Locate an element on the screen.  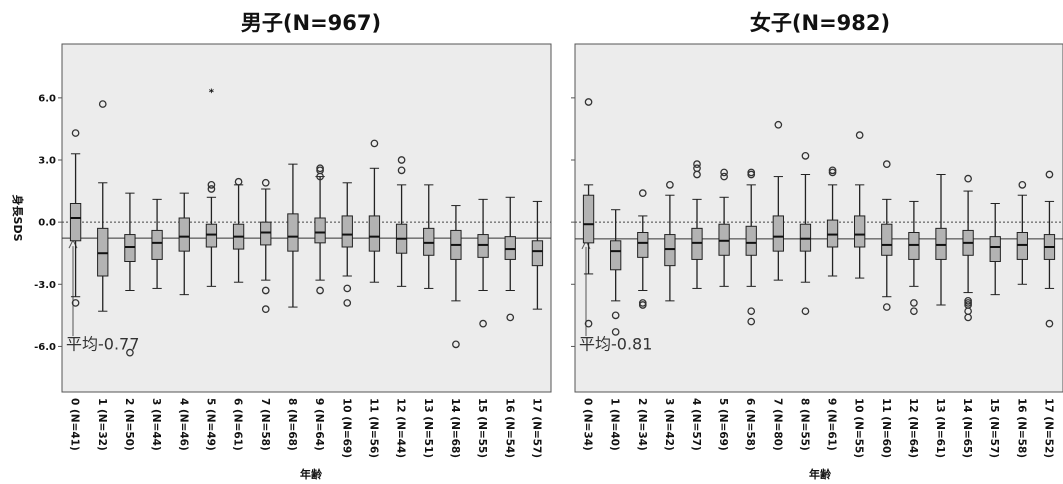
x-tick-label: 0 (N=41) is located at coordinates (75, 424).